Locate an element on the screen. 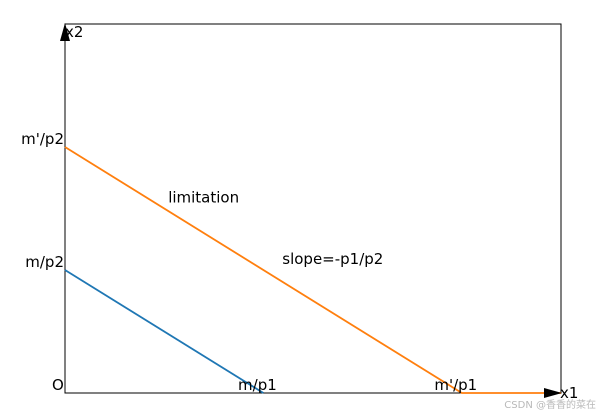 The image size is (602, 415). x-axis-label: x1 is located at coordinates (569, 393).